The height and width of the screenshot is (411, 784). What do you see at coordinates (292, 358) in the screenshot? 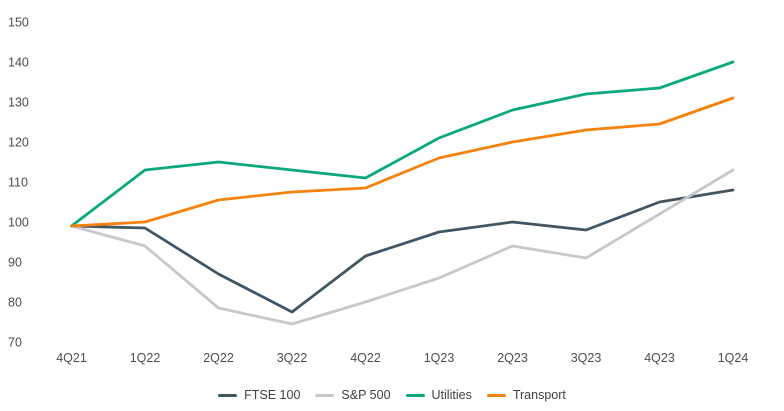
I see `x-axis-tick-label: 3Q22` at bounding box center [292, 358].